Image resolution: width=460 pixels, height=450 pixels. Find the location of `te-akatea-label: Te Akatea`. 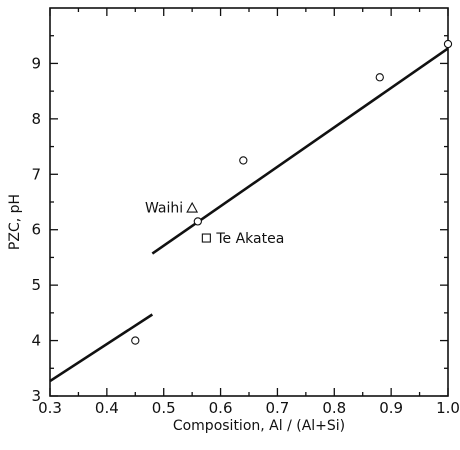

te-akatea-label: Te Akatea is located at coordinates (249, 239).